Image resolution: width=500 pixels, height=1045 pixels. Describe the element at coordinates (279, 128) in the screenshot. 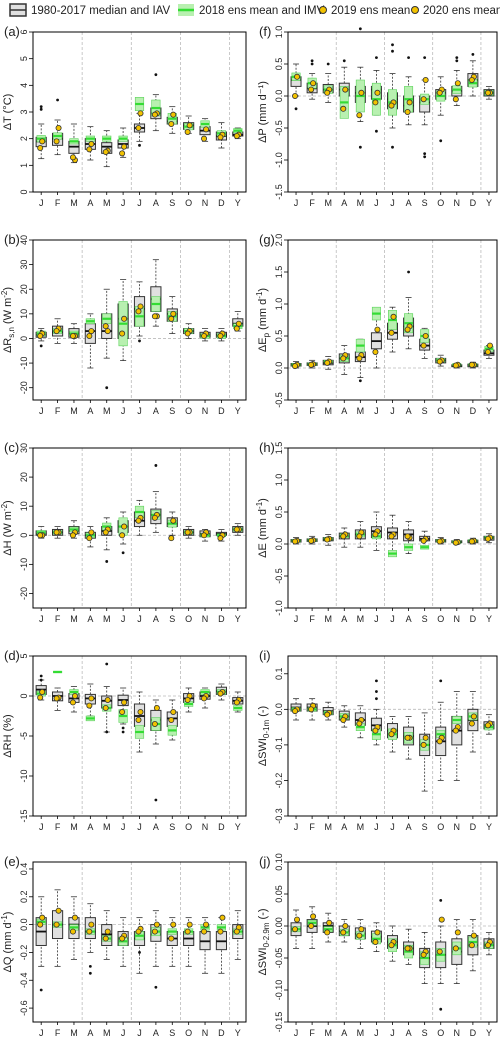

I see `y-tick-label: -0.5` at that location.